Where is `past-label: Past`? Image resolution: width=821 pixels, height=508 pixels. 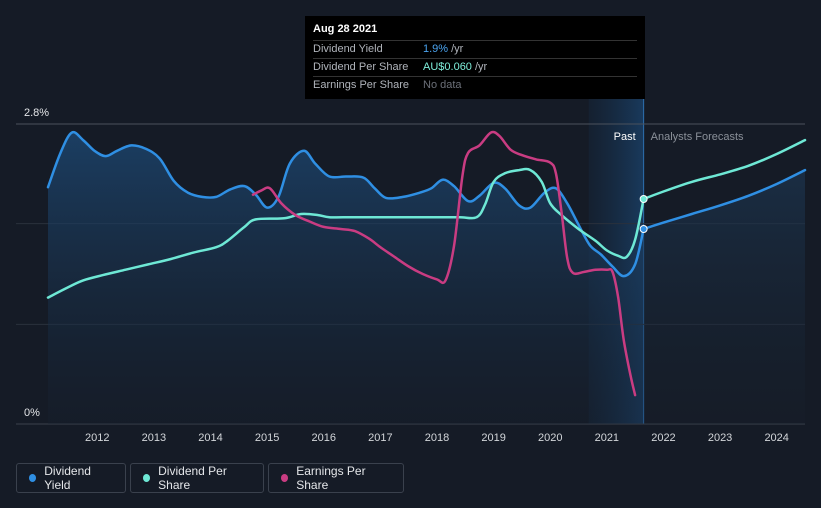
past-label: Past is located at coordinates (625, 137).